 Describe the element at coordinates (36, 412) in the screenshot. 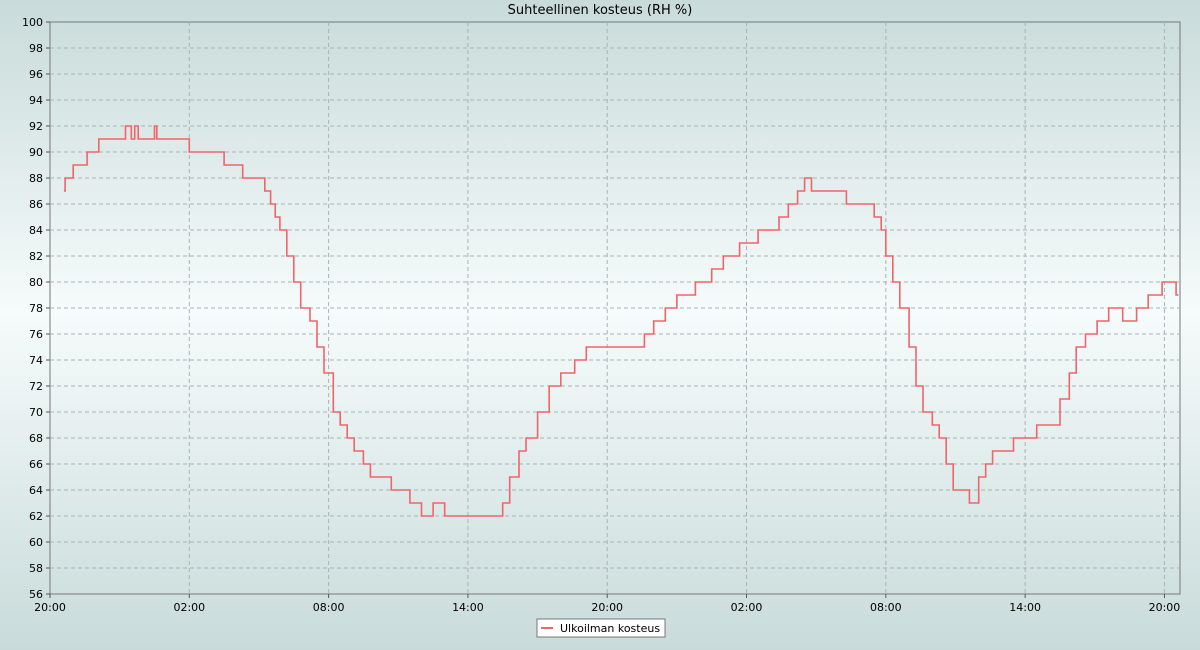

I see `y-tick-label: 70` at that location.